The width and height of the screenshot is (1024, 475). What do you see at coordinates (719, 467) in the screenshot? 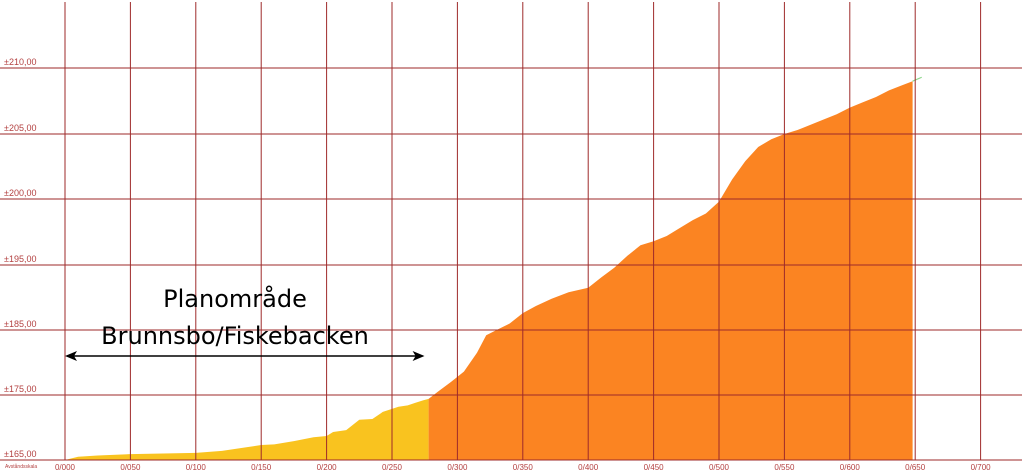
I see `x-tick-label: 0/500` at bounding box center [719, 467].